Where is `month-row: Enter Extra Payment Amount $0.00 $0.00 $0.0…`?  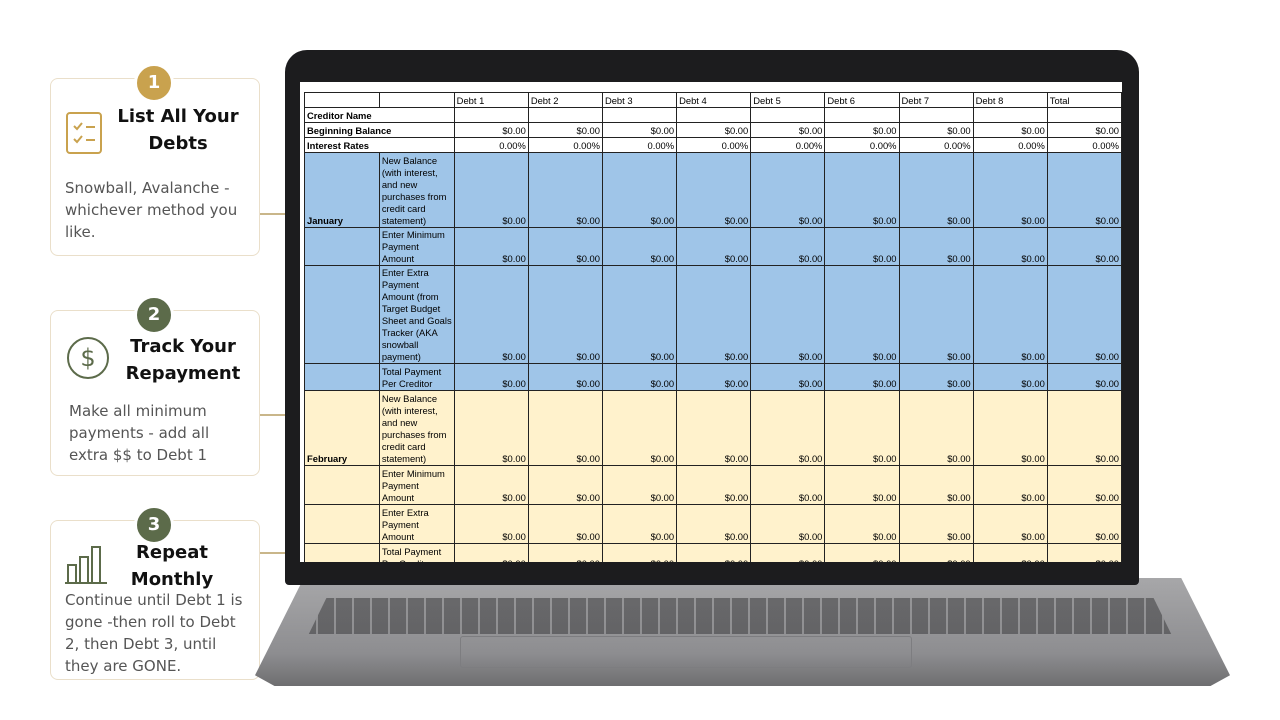
month-row: Enter Extra Payment Amount $0.00 $0.00 $0.0… is located at coordinates (713, 524).